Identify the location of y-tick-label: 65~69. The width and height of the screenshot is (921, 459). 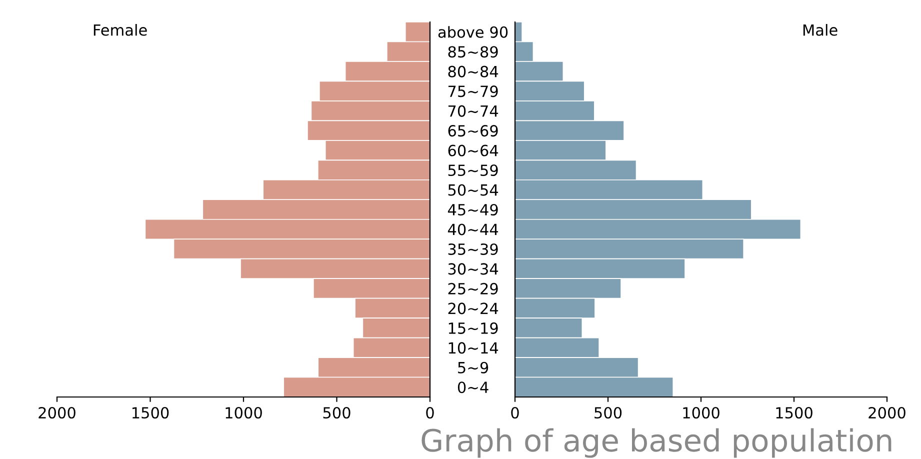
(473, 131).